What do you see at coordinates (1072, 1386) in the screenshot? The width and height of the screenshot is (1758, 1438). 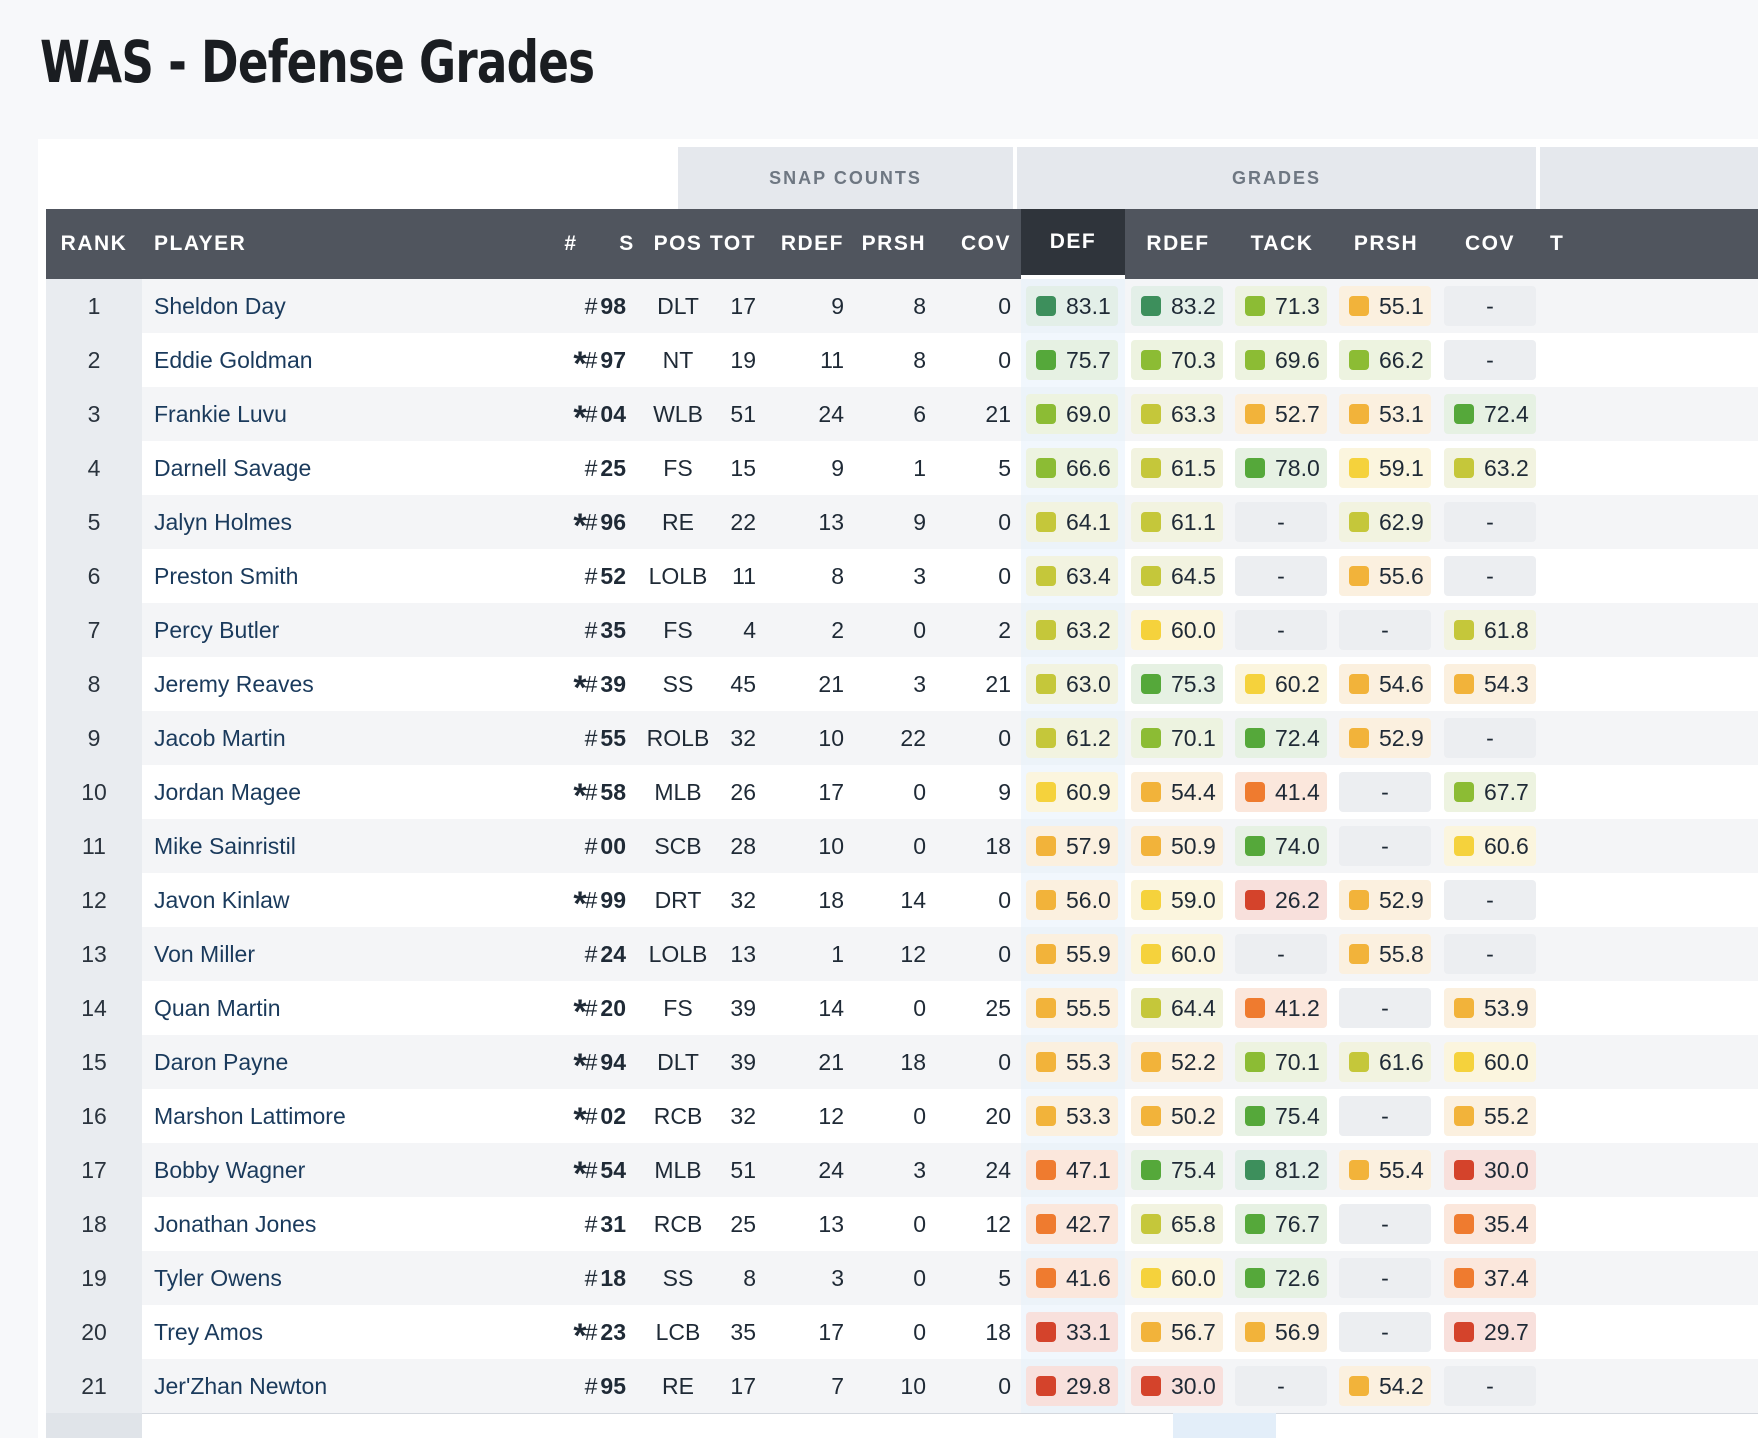 I see `grade-pill: 29.8` at bounding box center [1072, 1386].